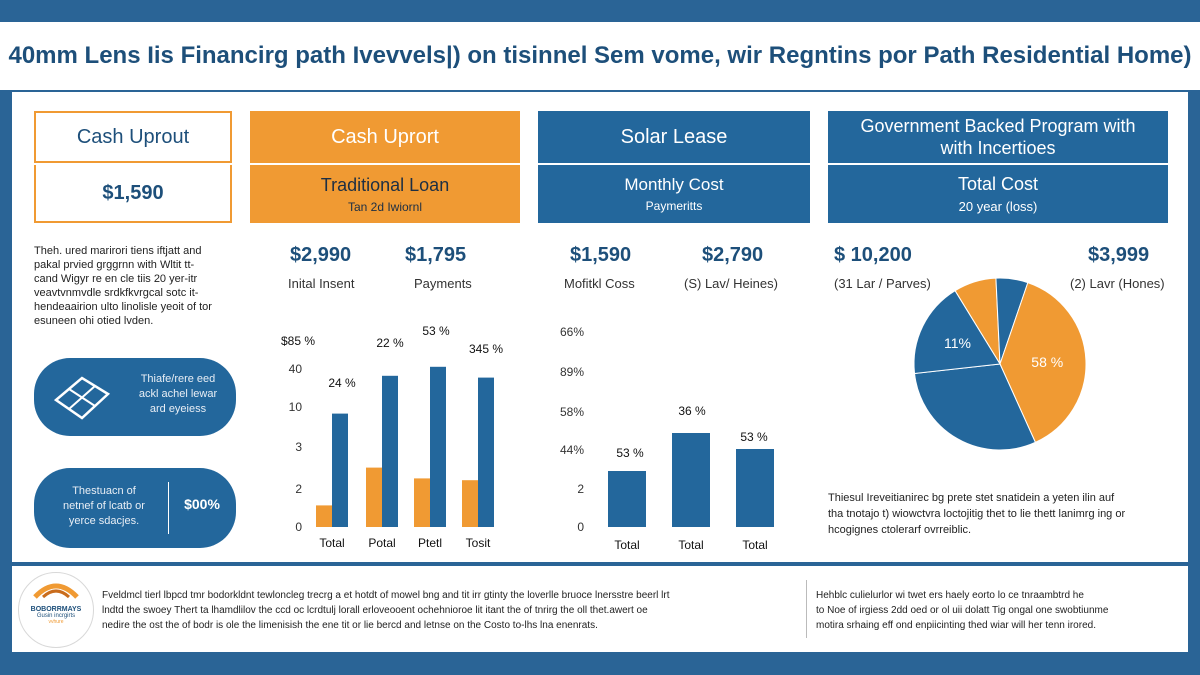 The image size is (1200, 675). Describe the element at coordinates (957, 343) in the screenshot. I see `pie-label: 11%` at that location.